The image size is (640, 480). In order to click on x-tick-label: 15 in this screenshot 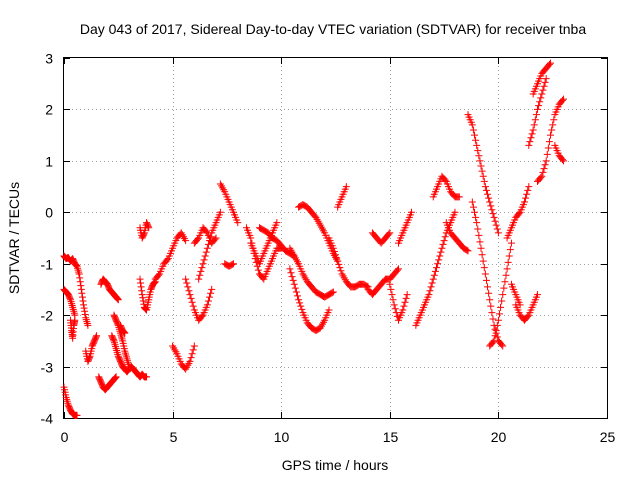, I will do `click(391, 437)`.